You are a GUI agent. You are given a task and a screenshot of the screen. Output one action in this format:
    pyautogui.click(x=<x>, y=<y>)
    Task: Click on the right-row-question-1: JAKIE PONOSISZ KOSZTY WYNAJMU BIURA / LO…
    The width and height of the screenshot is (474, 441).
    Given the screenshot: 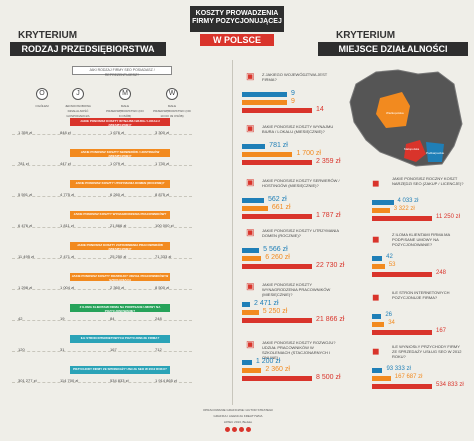 What is the action you would take?
    pyautogui.click(x=298, y=129)
    